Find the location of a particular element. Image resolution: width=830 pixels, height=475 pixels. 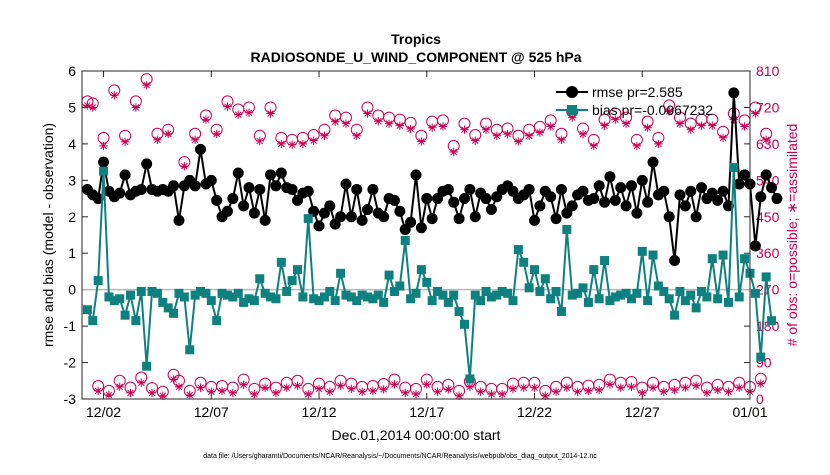

y-tick-label-left: 5 is located at coordinates (72, 107).